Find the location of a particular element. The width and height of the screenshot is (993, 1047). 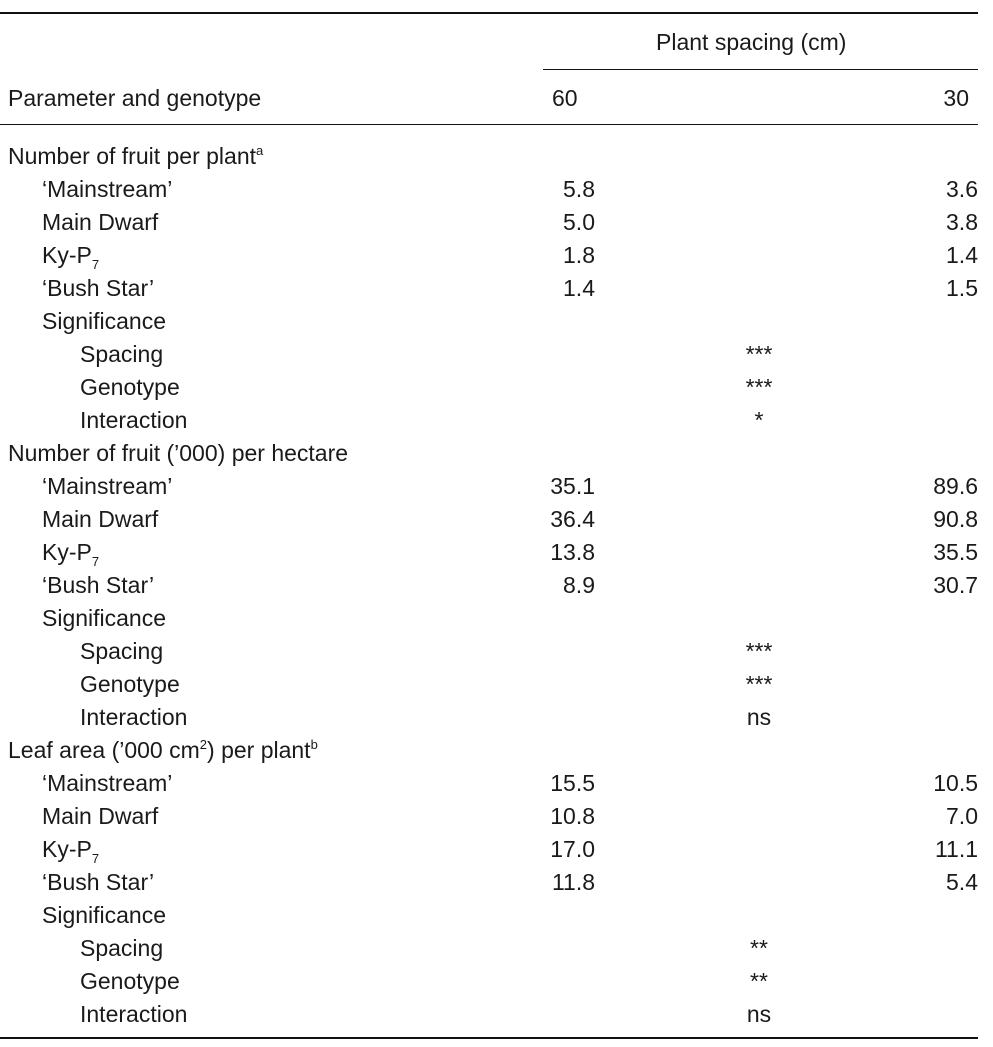

value-30: 1.5 is located at coordinates (962, 288).